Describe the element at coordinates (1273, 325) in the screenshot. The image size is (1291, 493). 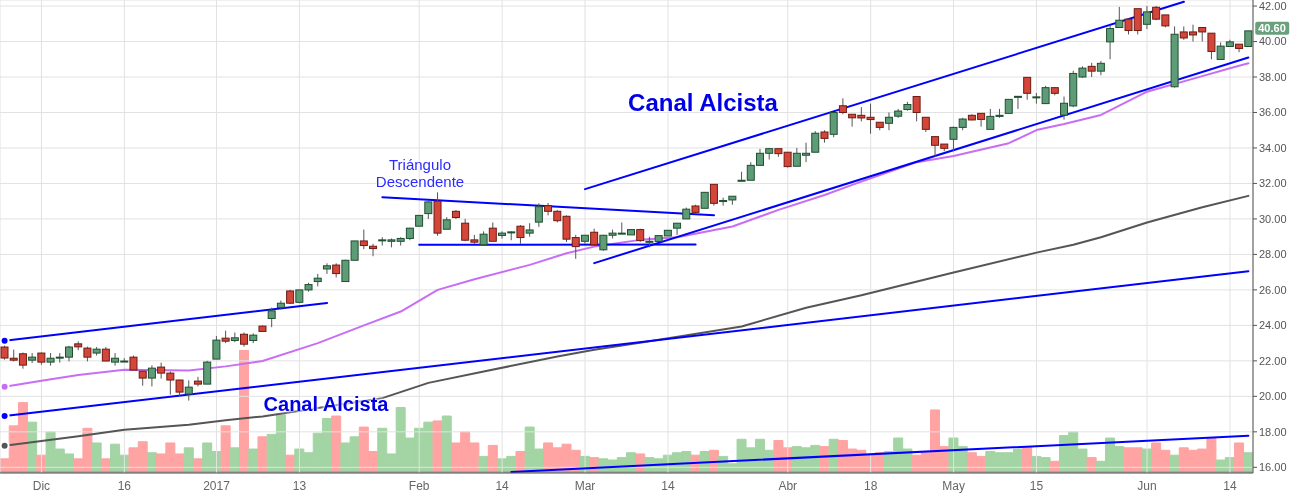
I see `y-tick-label: 24.00` at that location.